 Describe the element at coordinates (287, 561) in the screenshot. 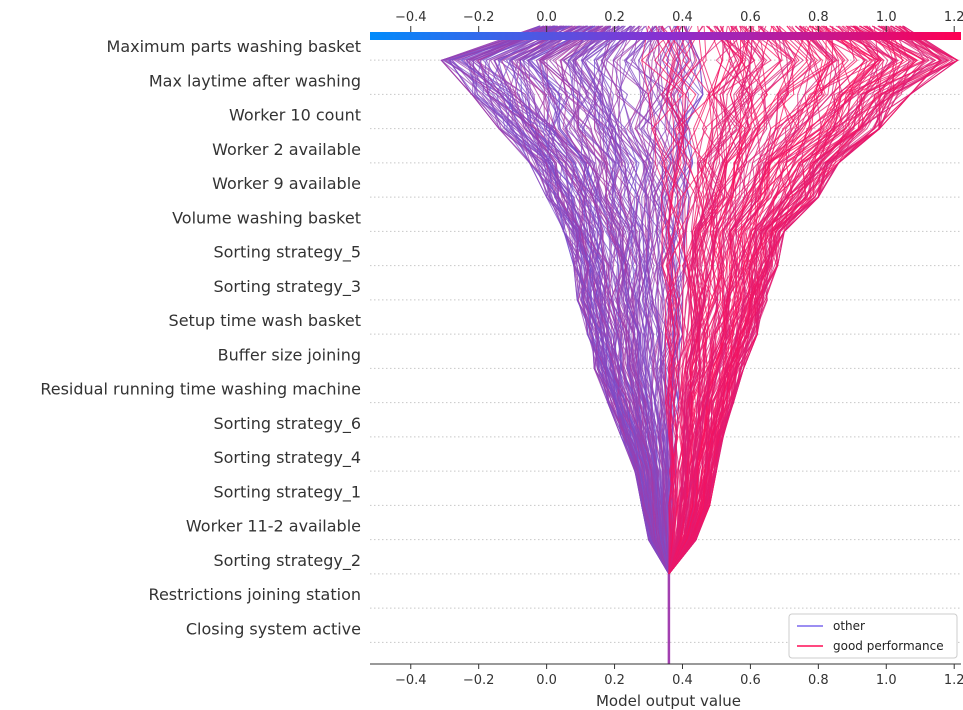

I see `feature-label: Sorting strategy_2` at that location.